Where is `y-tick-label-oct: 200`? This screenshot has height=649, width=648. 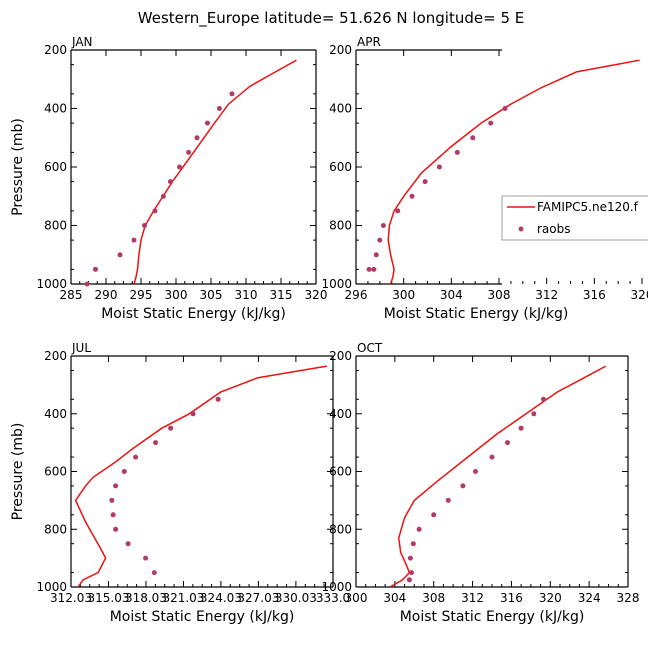 y-tick-label-oct: 200 is located at coordinates (340, 356).